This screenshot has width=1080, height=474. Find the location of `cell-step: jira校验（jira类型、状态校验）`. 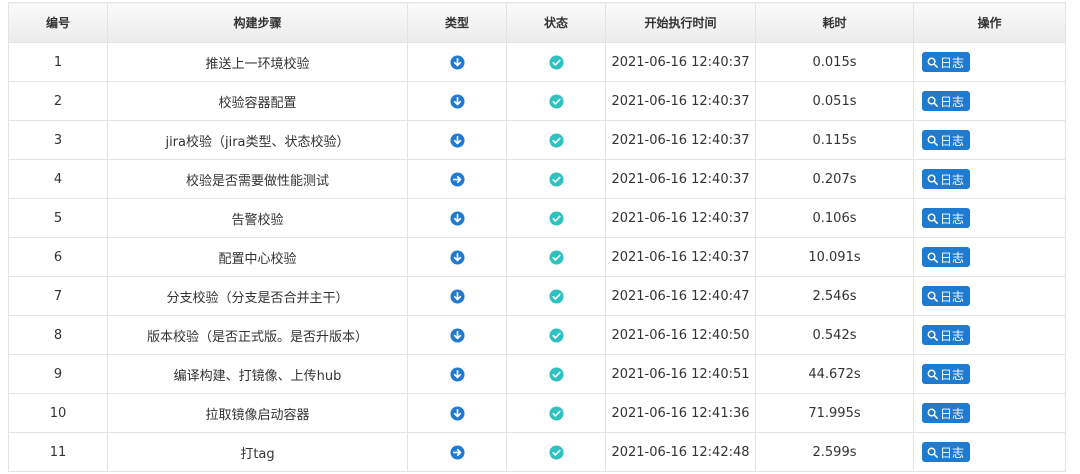

cell-step: jira校验（jira类型、状态校验） is located at coordinates (257, 140).